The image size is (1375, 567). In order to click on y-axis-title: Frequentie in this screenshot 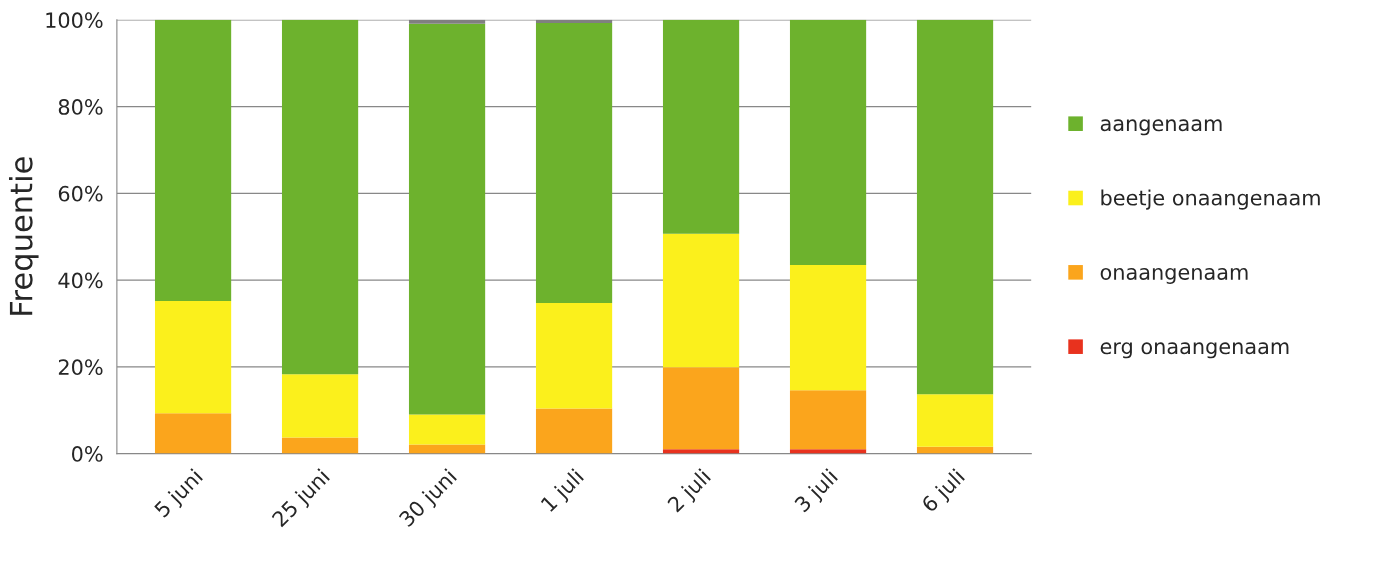, I will do `click(23, 236)`.